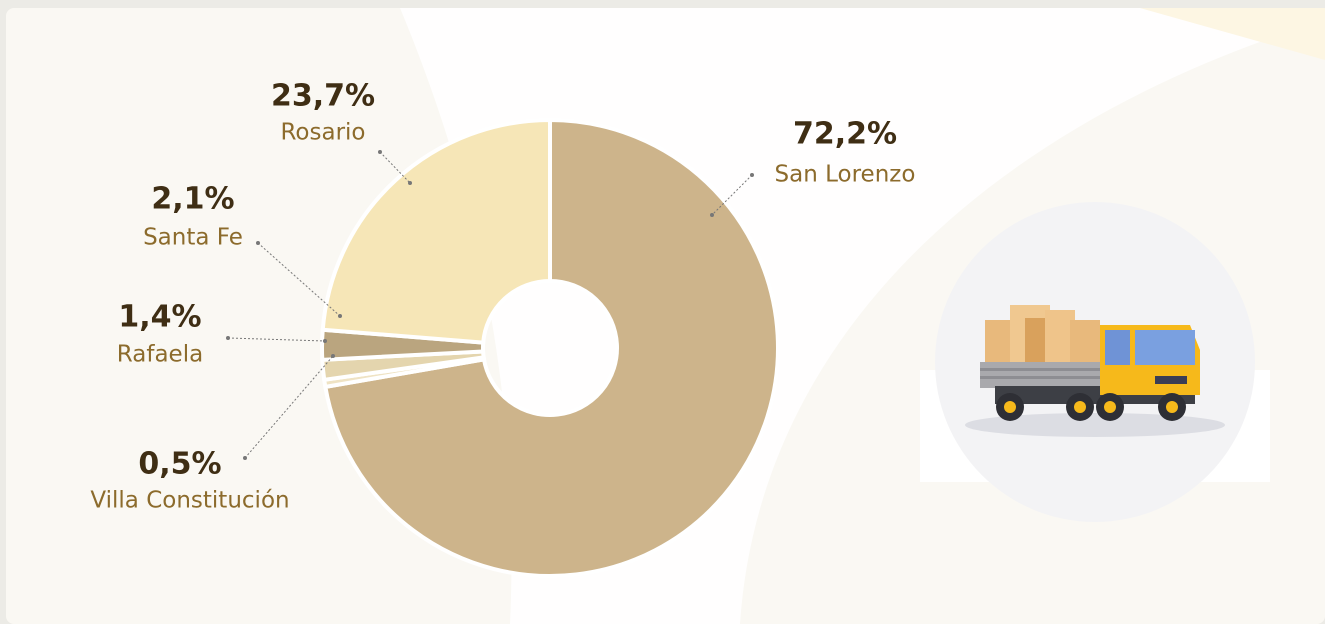 The height and width of the screenshot is (624, 1325). I want to click on value-label: 2,1%, so click(192, 199).